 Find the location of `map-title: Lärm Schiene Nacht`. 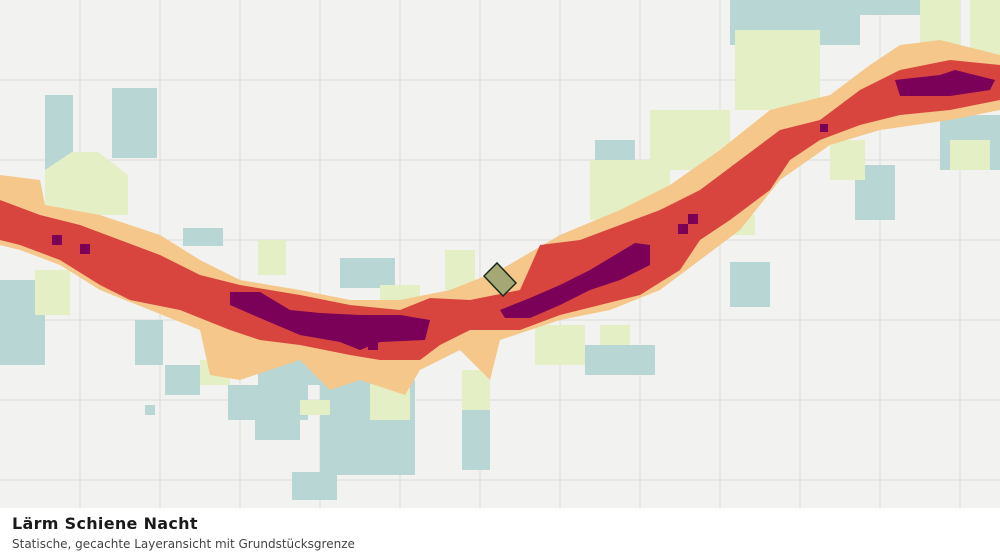

map-title: Lärm Schiene Nacht is located at coordinates (105, 523).